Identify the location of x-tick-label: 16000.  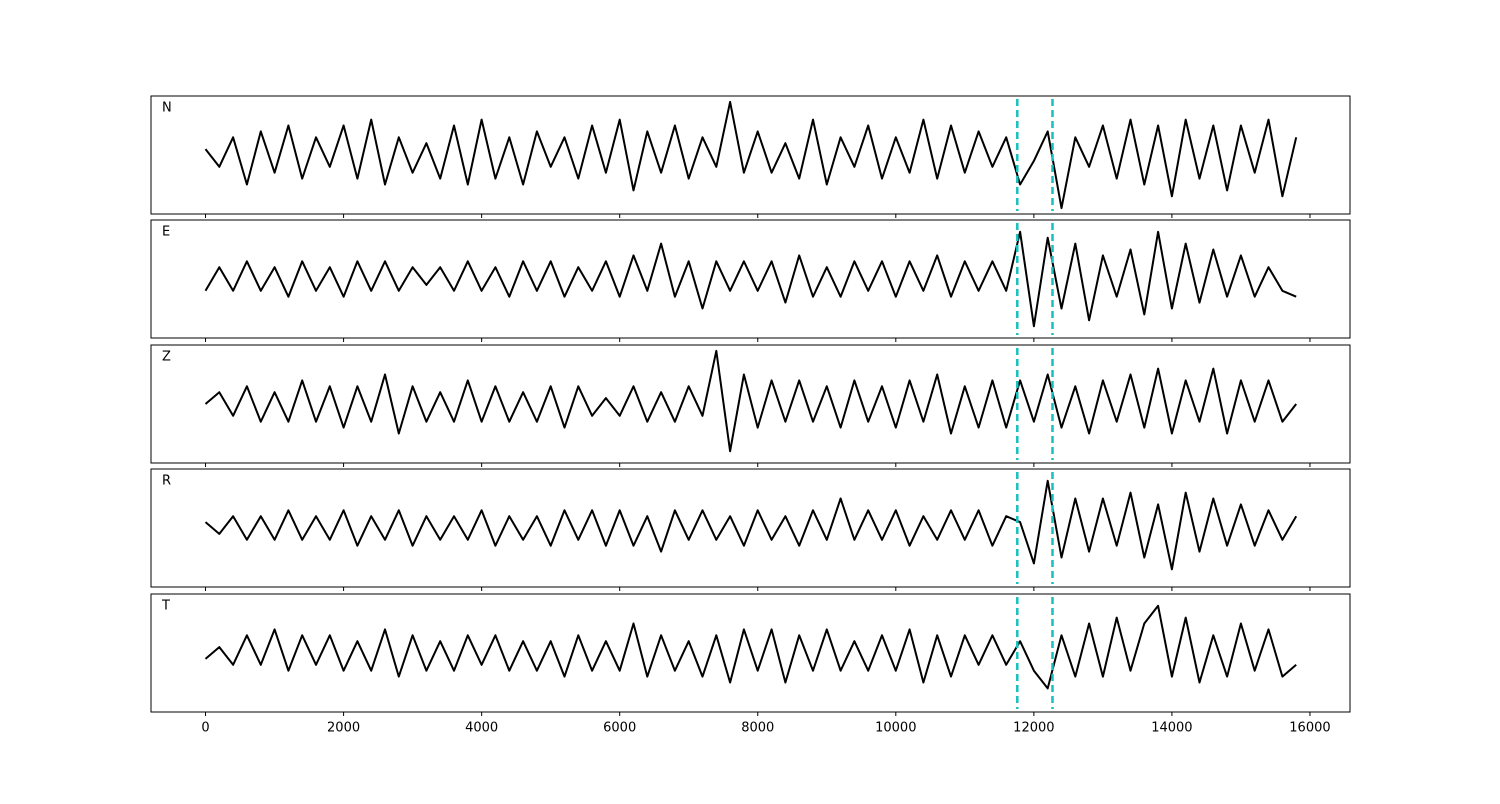
(1309, 728).